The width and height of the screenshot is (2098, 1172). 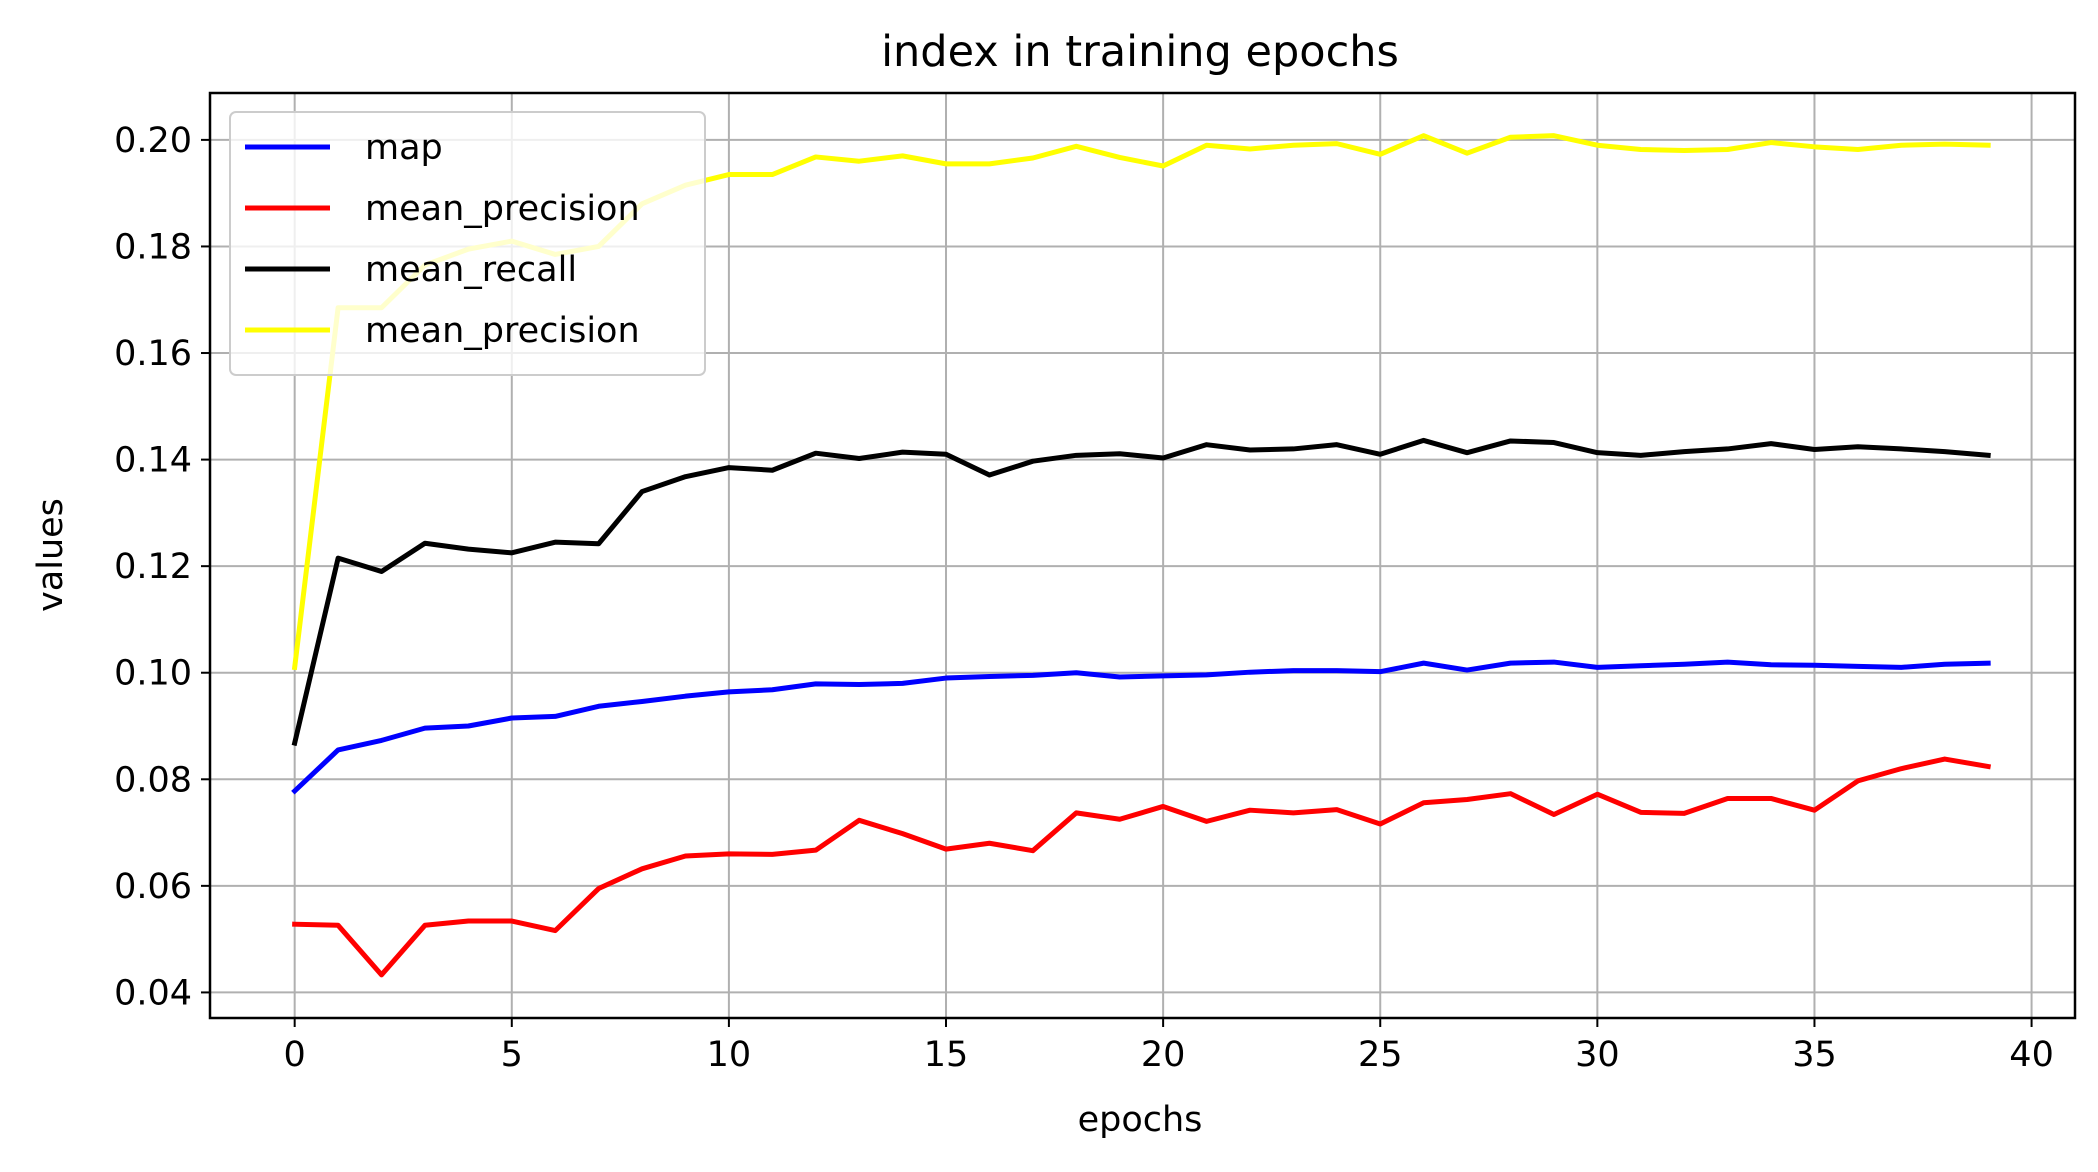 I want to click on x-tick-label: 20, so click(x=1163, y=1055).